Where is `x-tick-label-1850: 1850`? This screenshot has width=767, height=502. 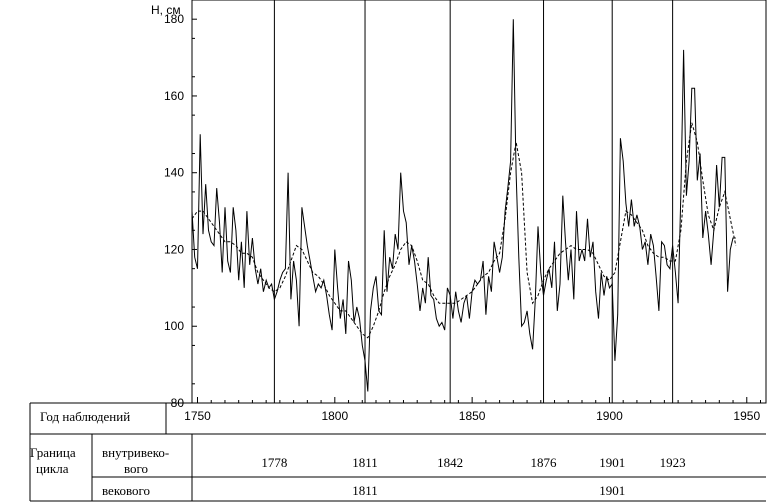
x-tick-label-1850: 1850 is located at coordinates (472, 416).